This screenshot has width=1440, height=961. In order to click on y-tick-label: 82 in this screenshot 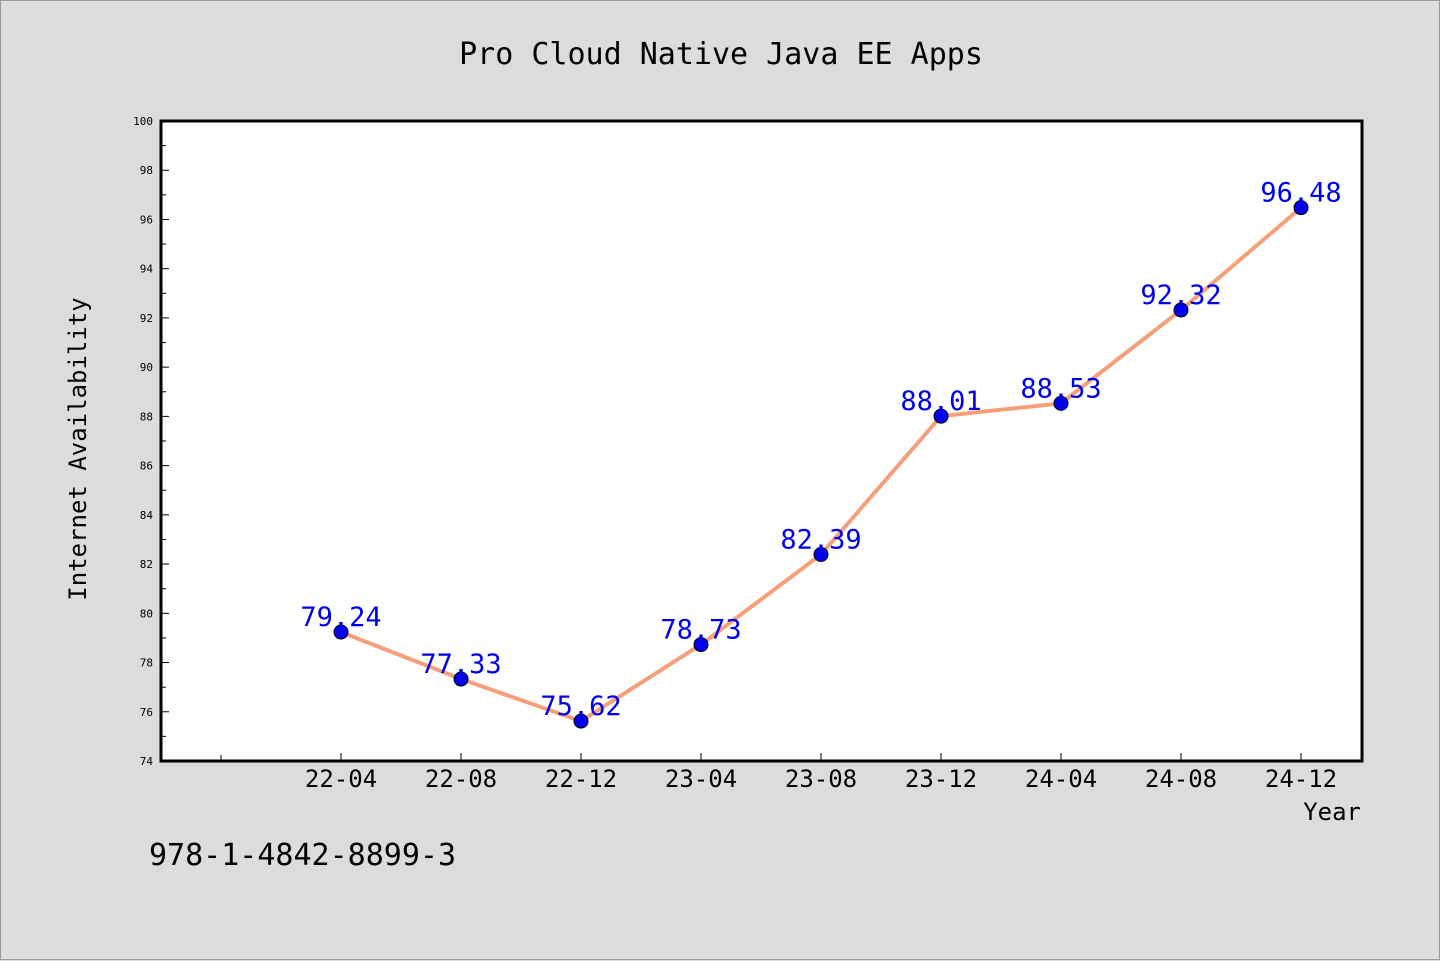, I will do `click(146, 564)`.